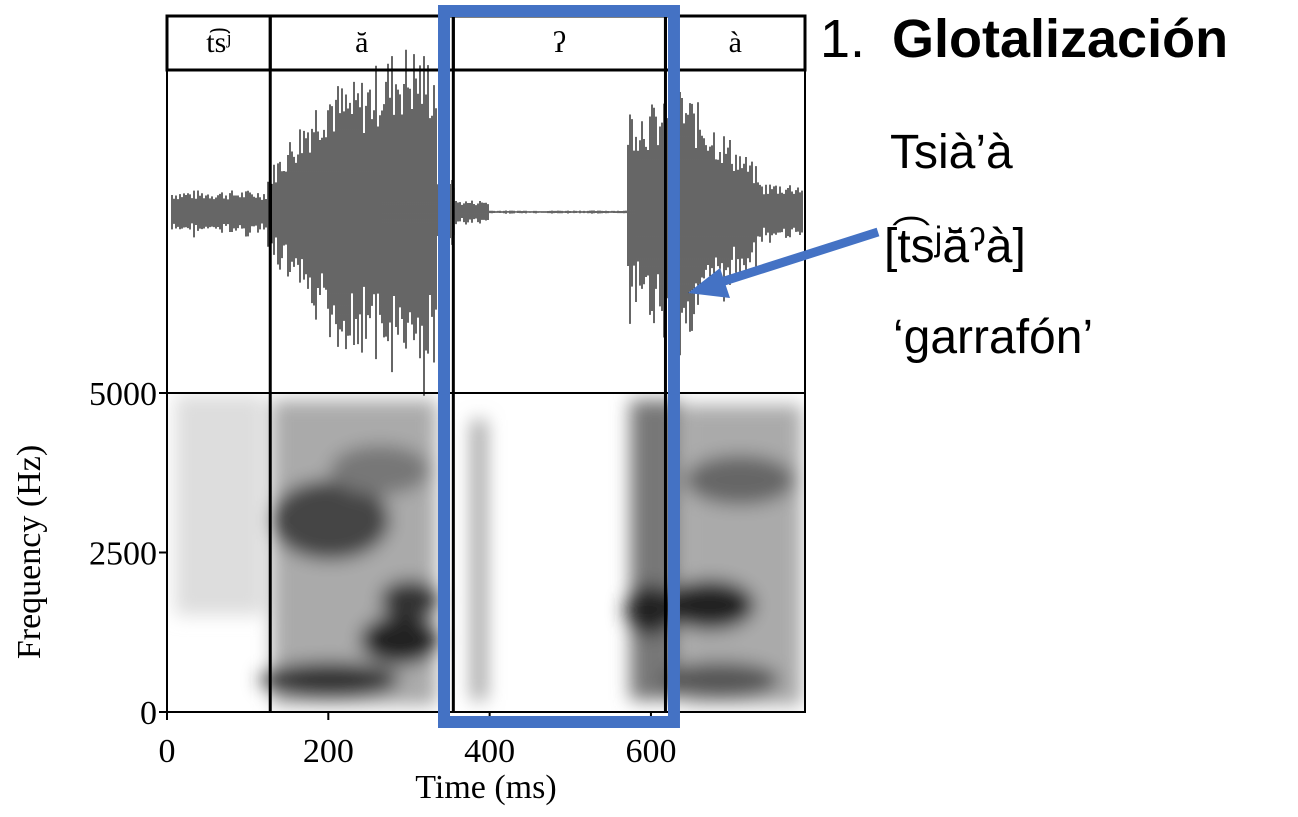 Image resolution: width=1298 pixels, height=817 pixels. I want to click on annotation-title: Glotalización, so click(1060, 39).